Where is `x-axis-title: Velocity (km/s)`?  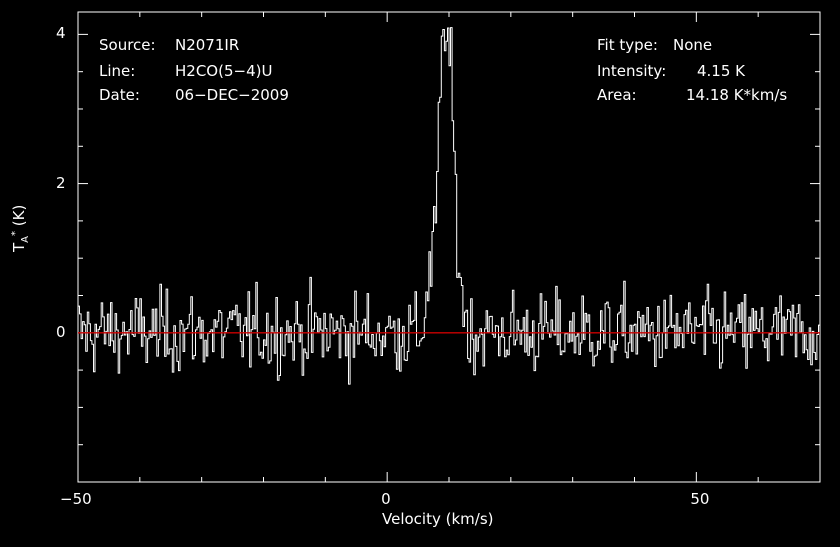
x-axis-title: Velocity (km/s) is located at coordinates (438, 519).